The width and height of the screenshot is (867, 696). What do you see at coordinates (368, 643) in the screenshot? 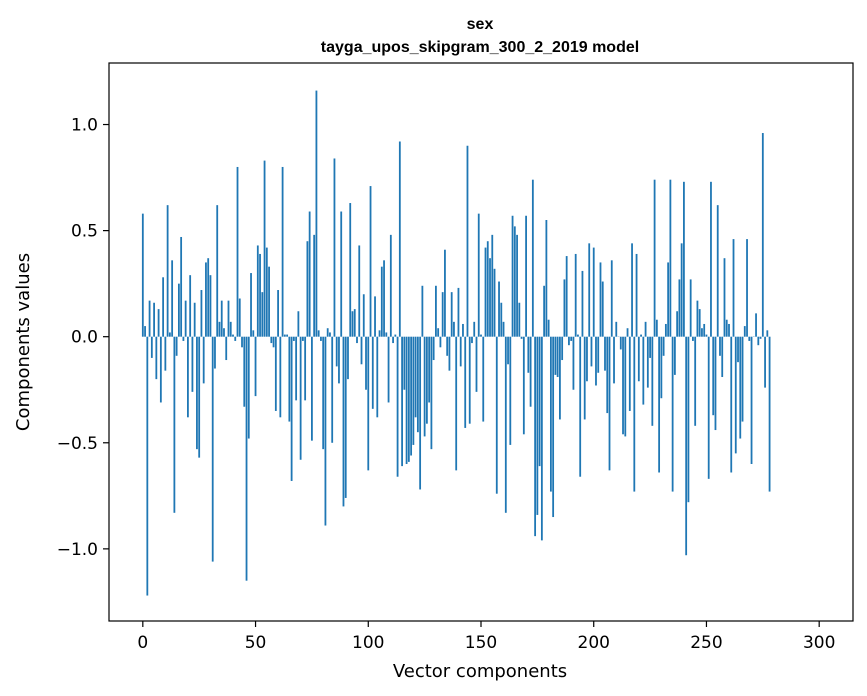
I see `x-tick-label: 100` at bounding box center [368, 643].